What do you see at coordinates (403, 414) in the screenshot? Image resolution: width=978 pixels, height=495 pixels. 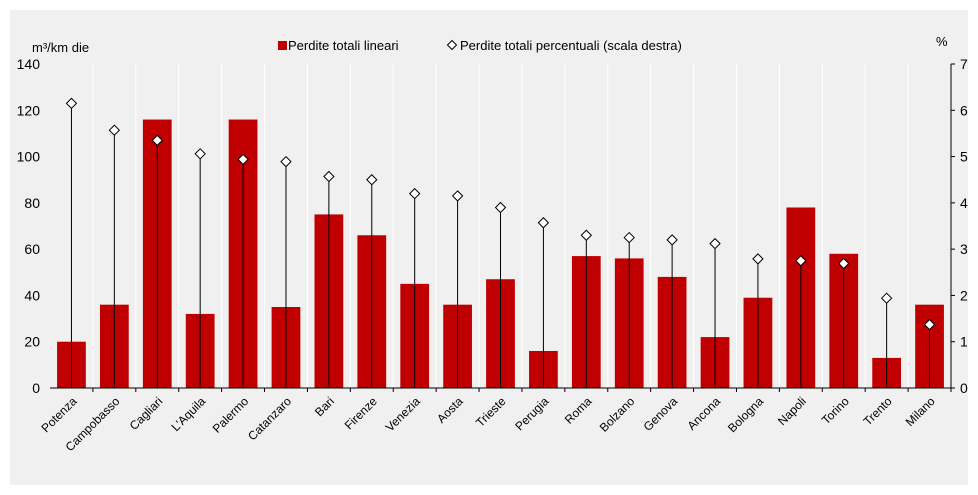 I see `category-label: Venezia` at bounding box center [403, 414].